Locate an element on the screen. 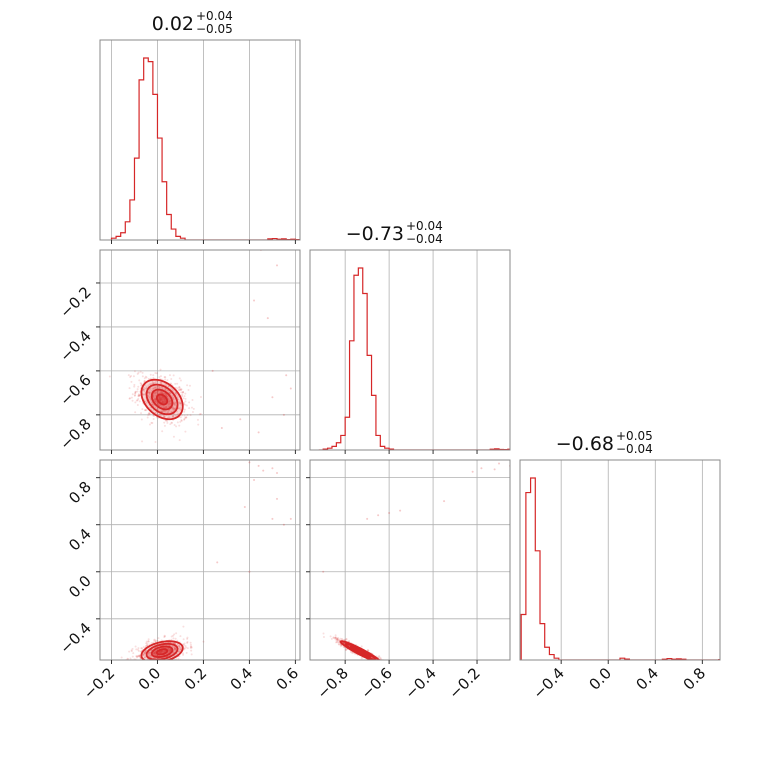  contour-core is located at coordinates (162, 652).